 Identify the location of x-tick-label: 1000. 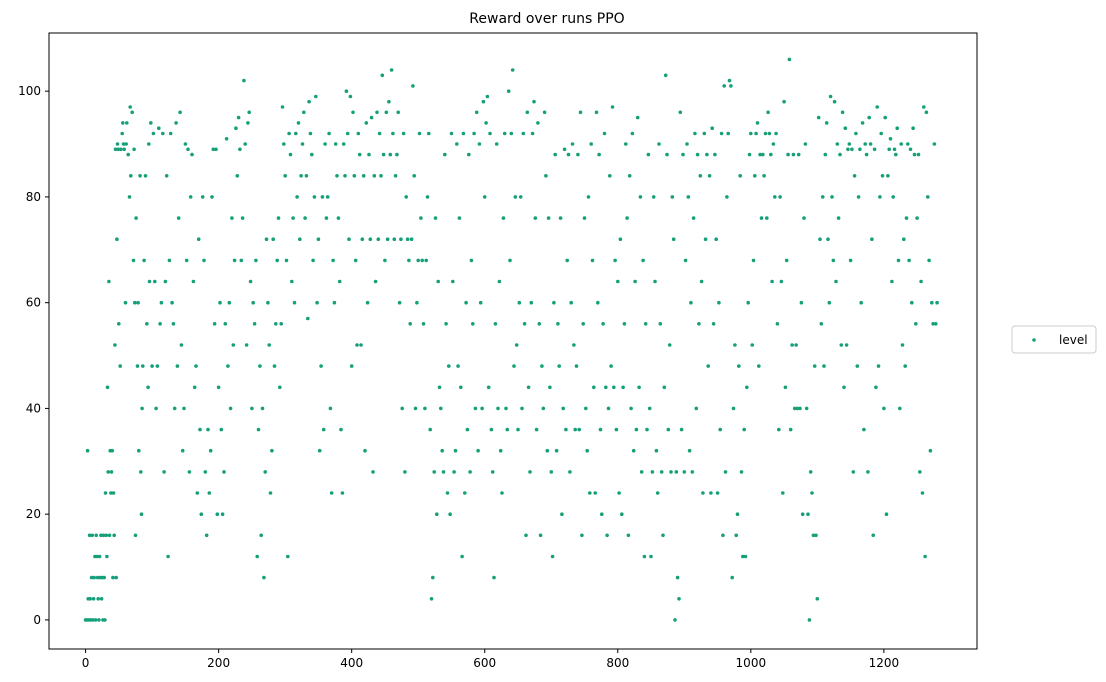
(751, 663).